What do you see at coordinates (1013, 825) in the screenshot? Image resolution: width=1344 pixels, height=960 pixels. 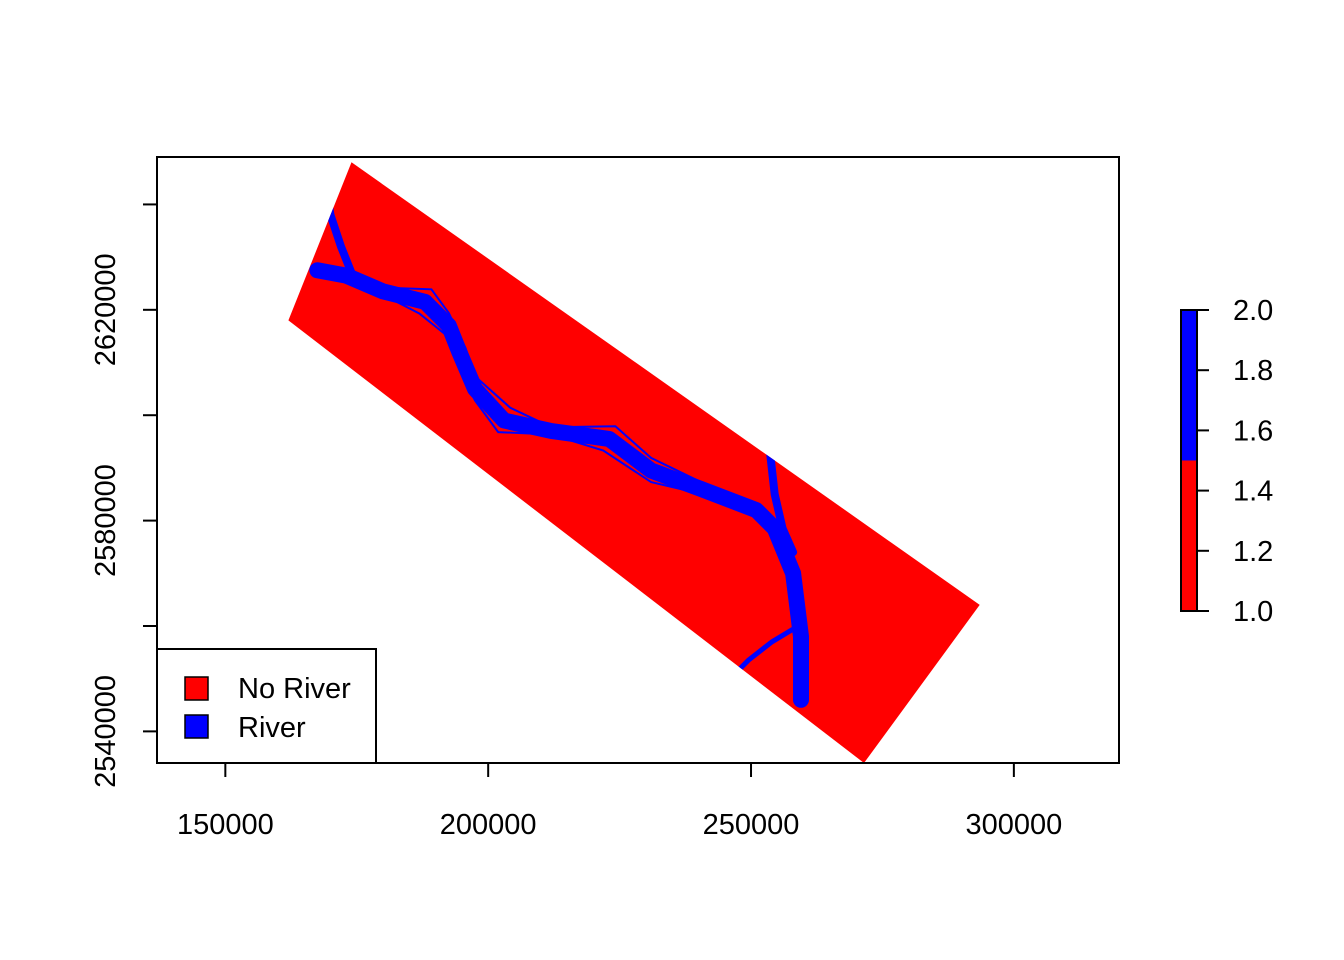 I see `x-tick-label: 300000` at bounding box center [1013, 825].